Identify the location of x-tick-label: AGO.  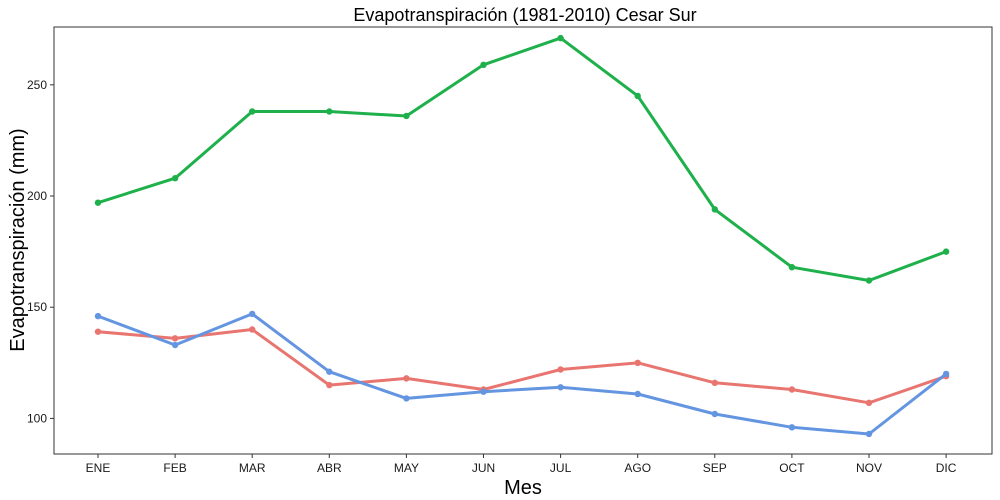
(637, 468).